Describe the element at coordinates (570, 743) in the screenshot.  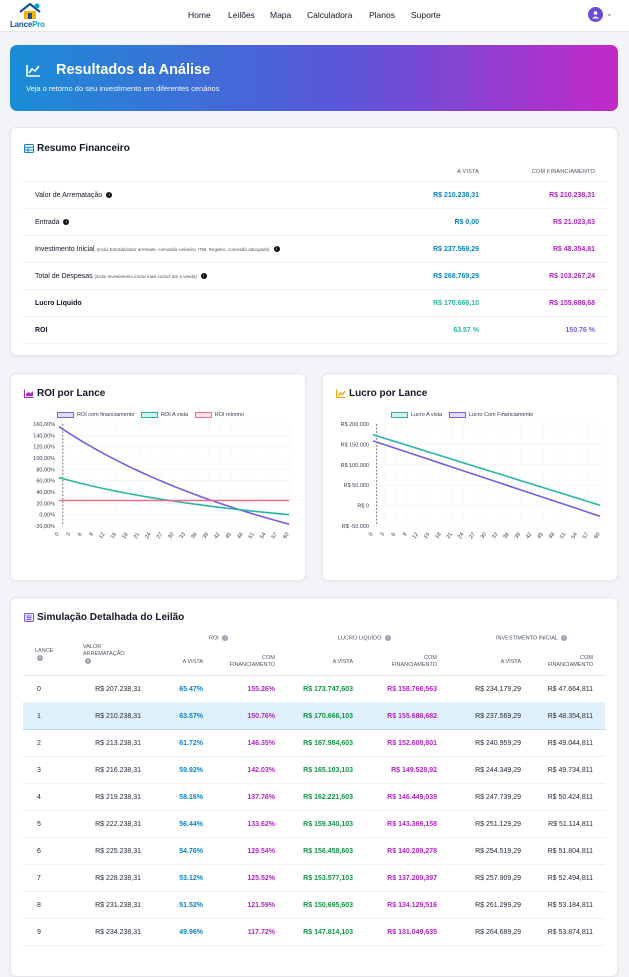
I see `cell-inv-fin: R$ 49.044,811` at that location.